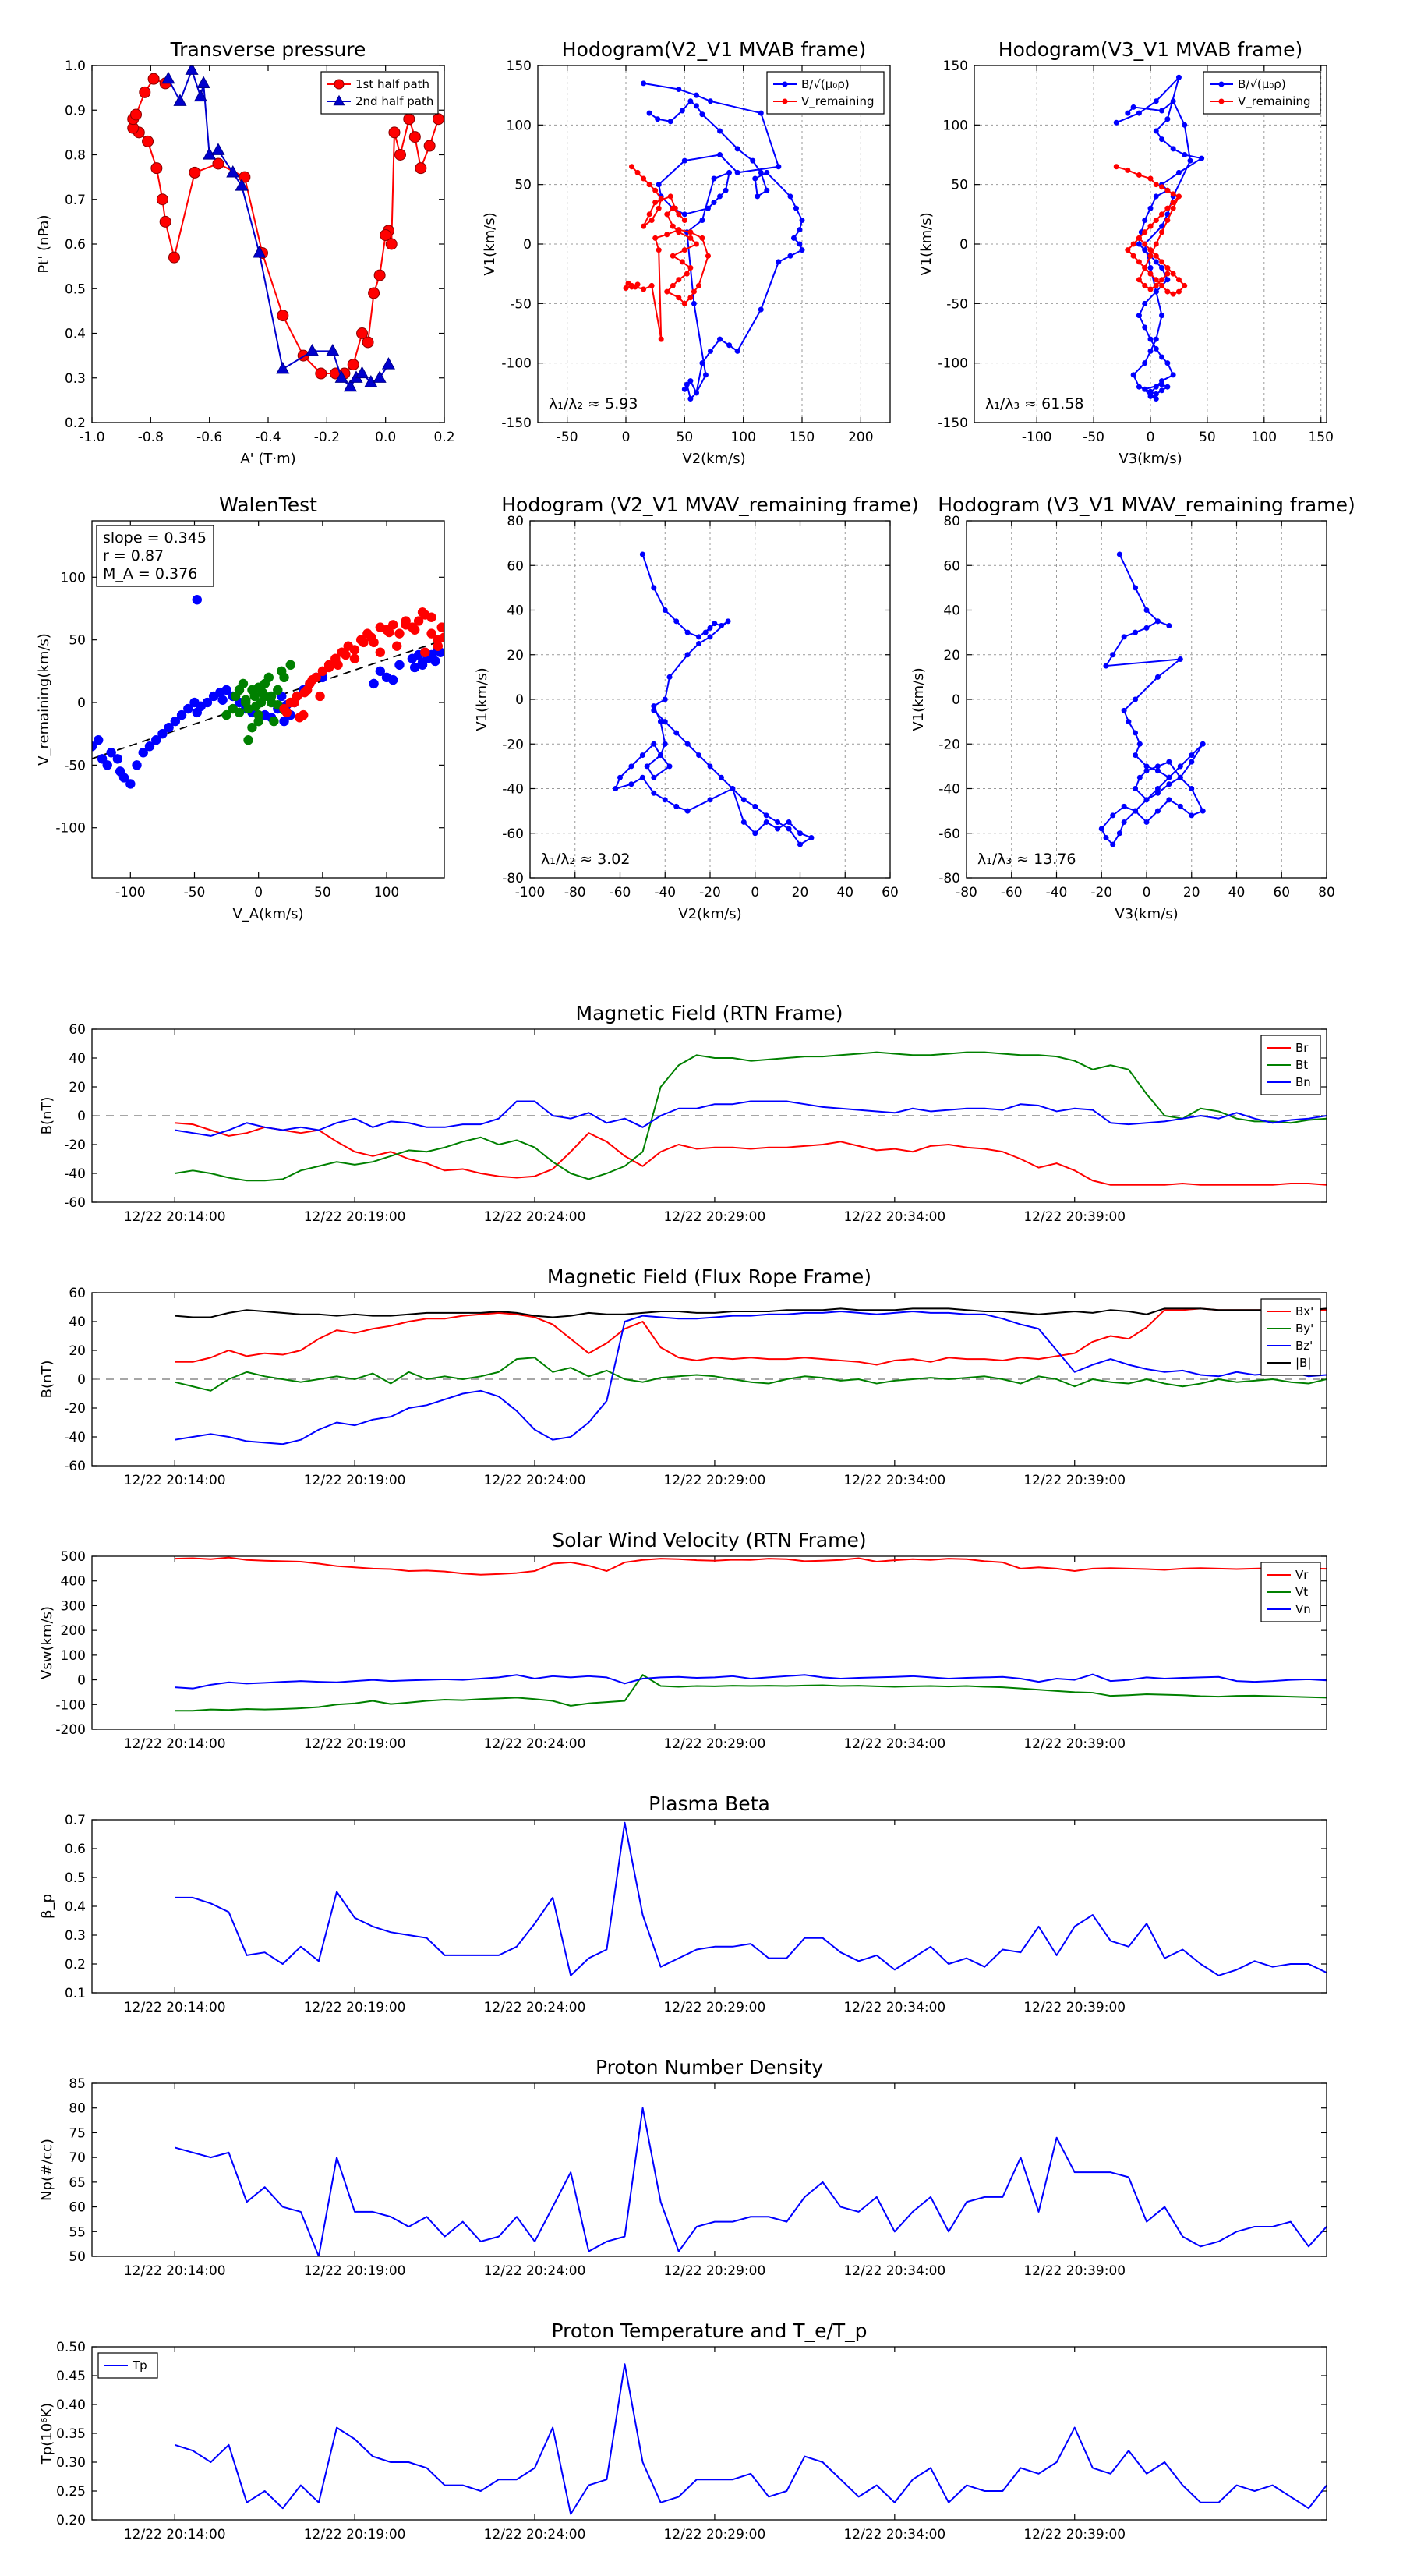 The image size is (1403, 2576). I want to click on series-tp, so click(750, 2439).